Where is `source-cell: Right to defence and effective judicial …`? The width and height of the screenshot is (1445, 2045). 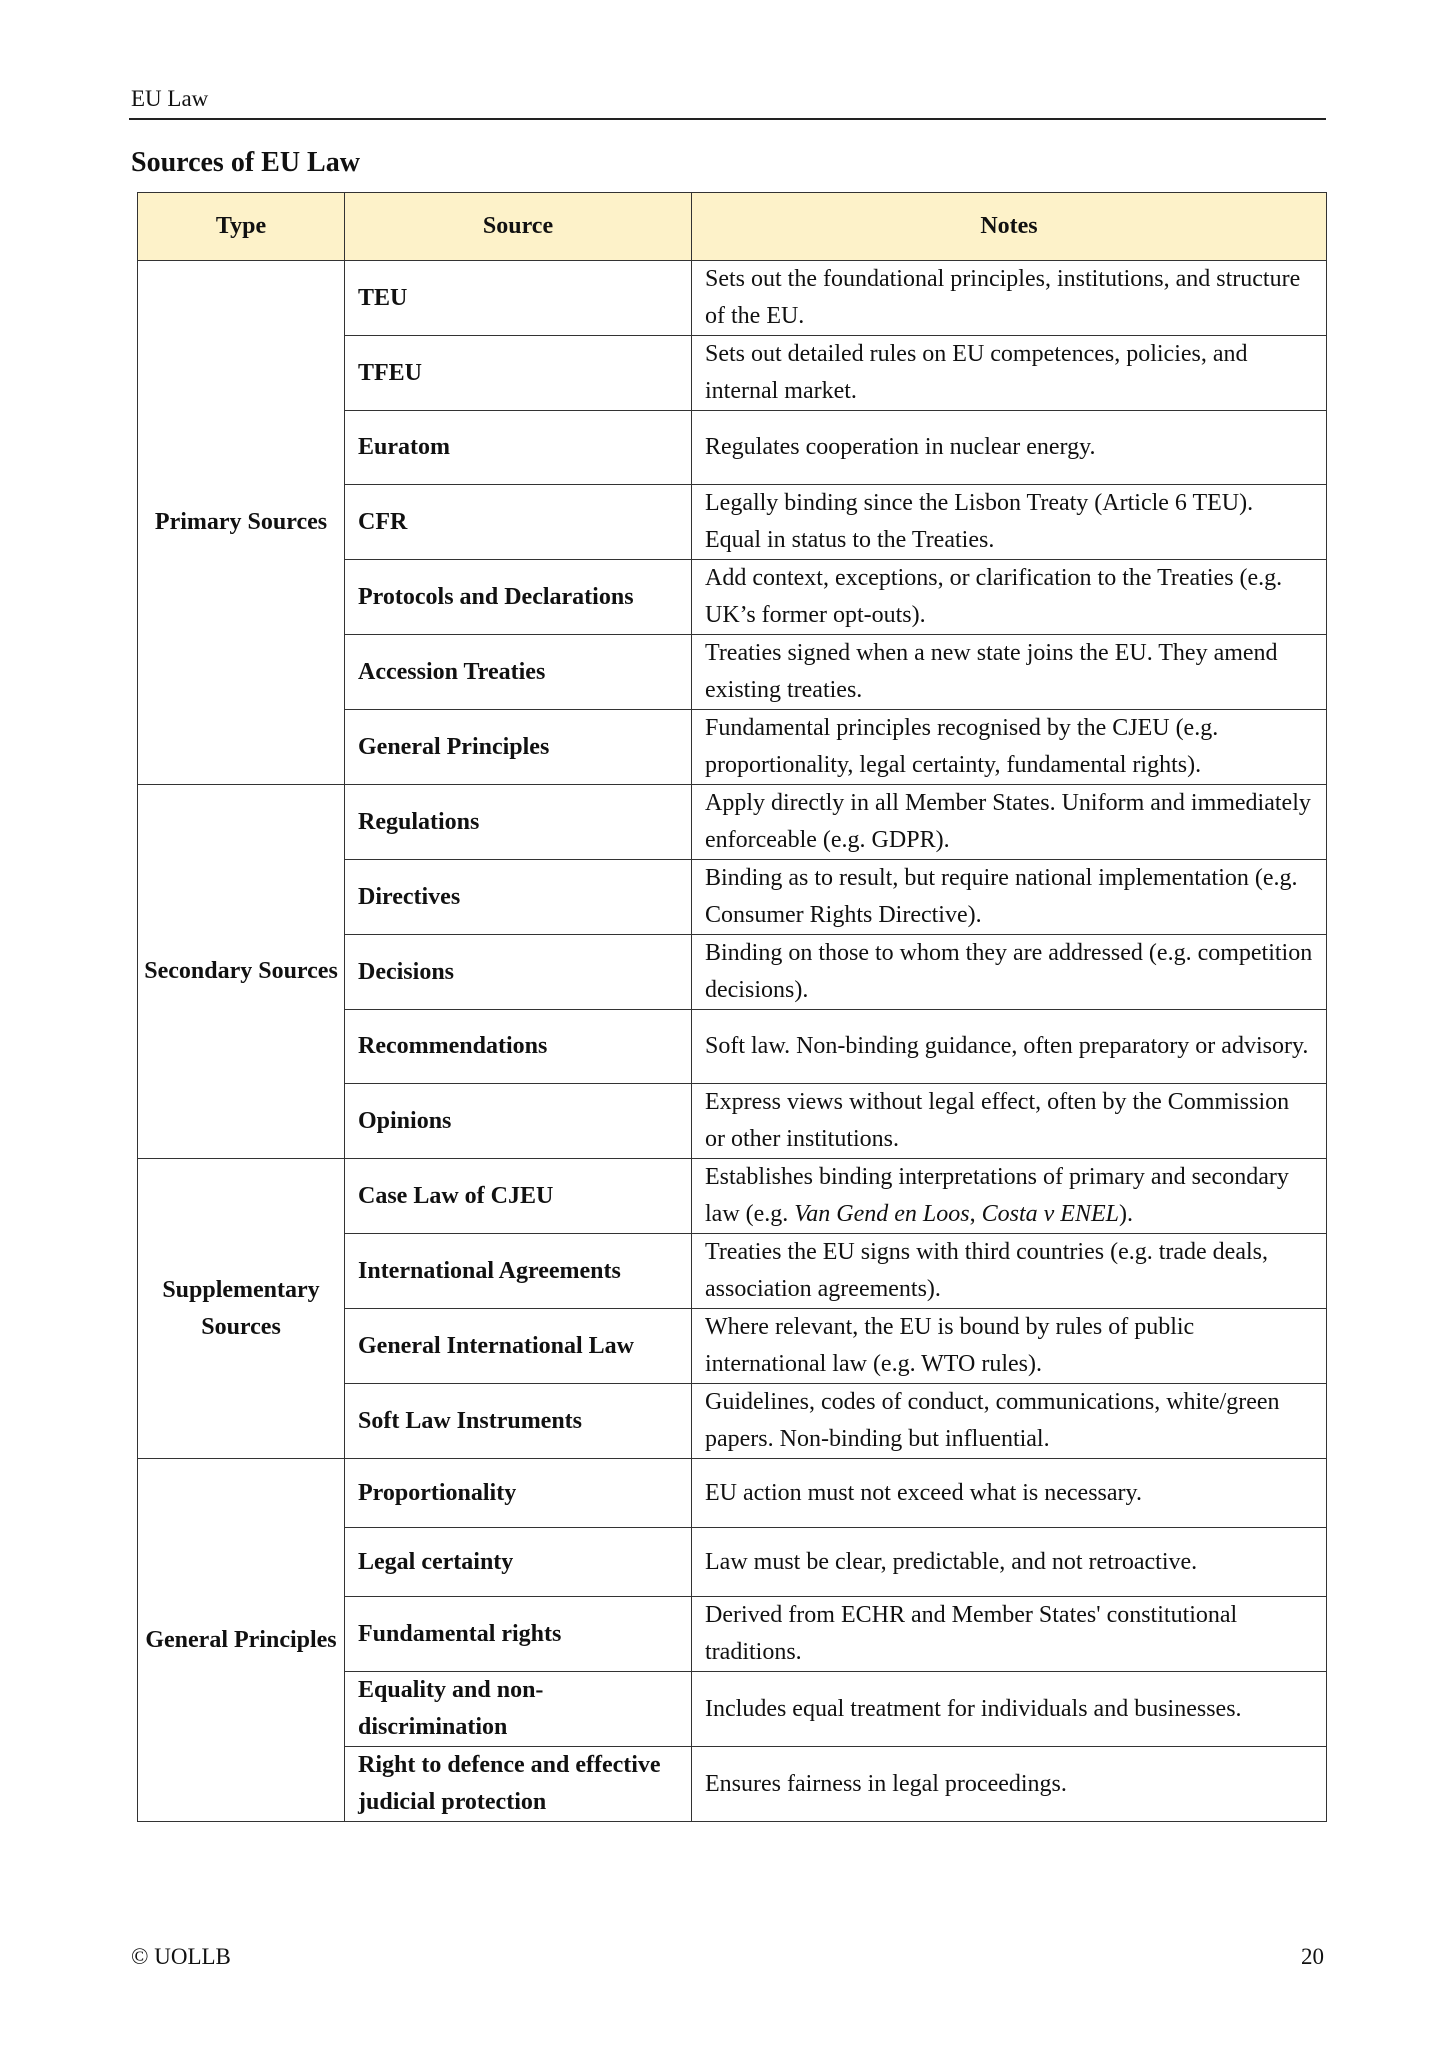 source-cell: Right to defence and effective judicial … is located at coordinates (518, 1784).